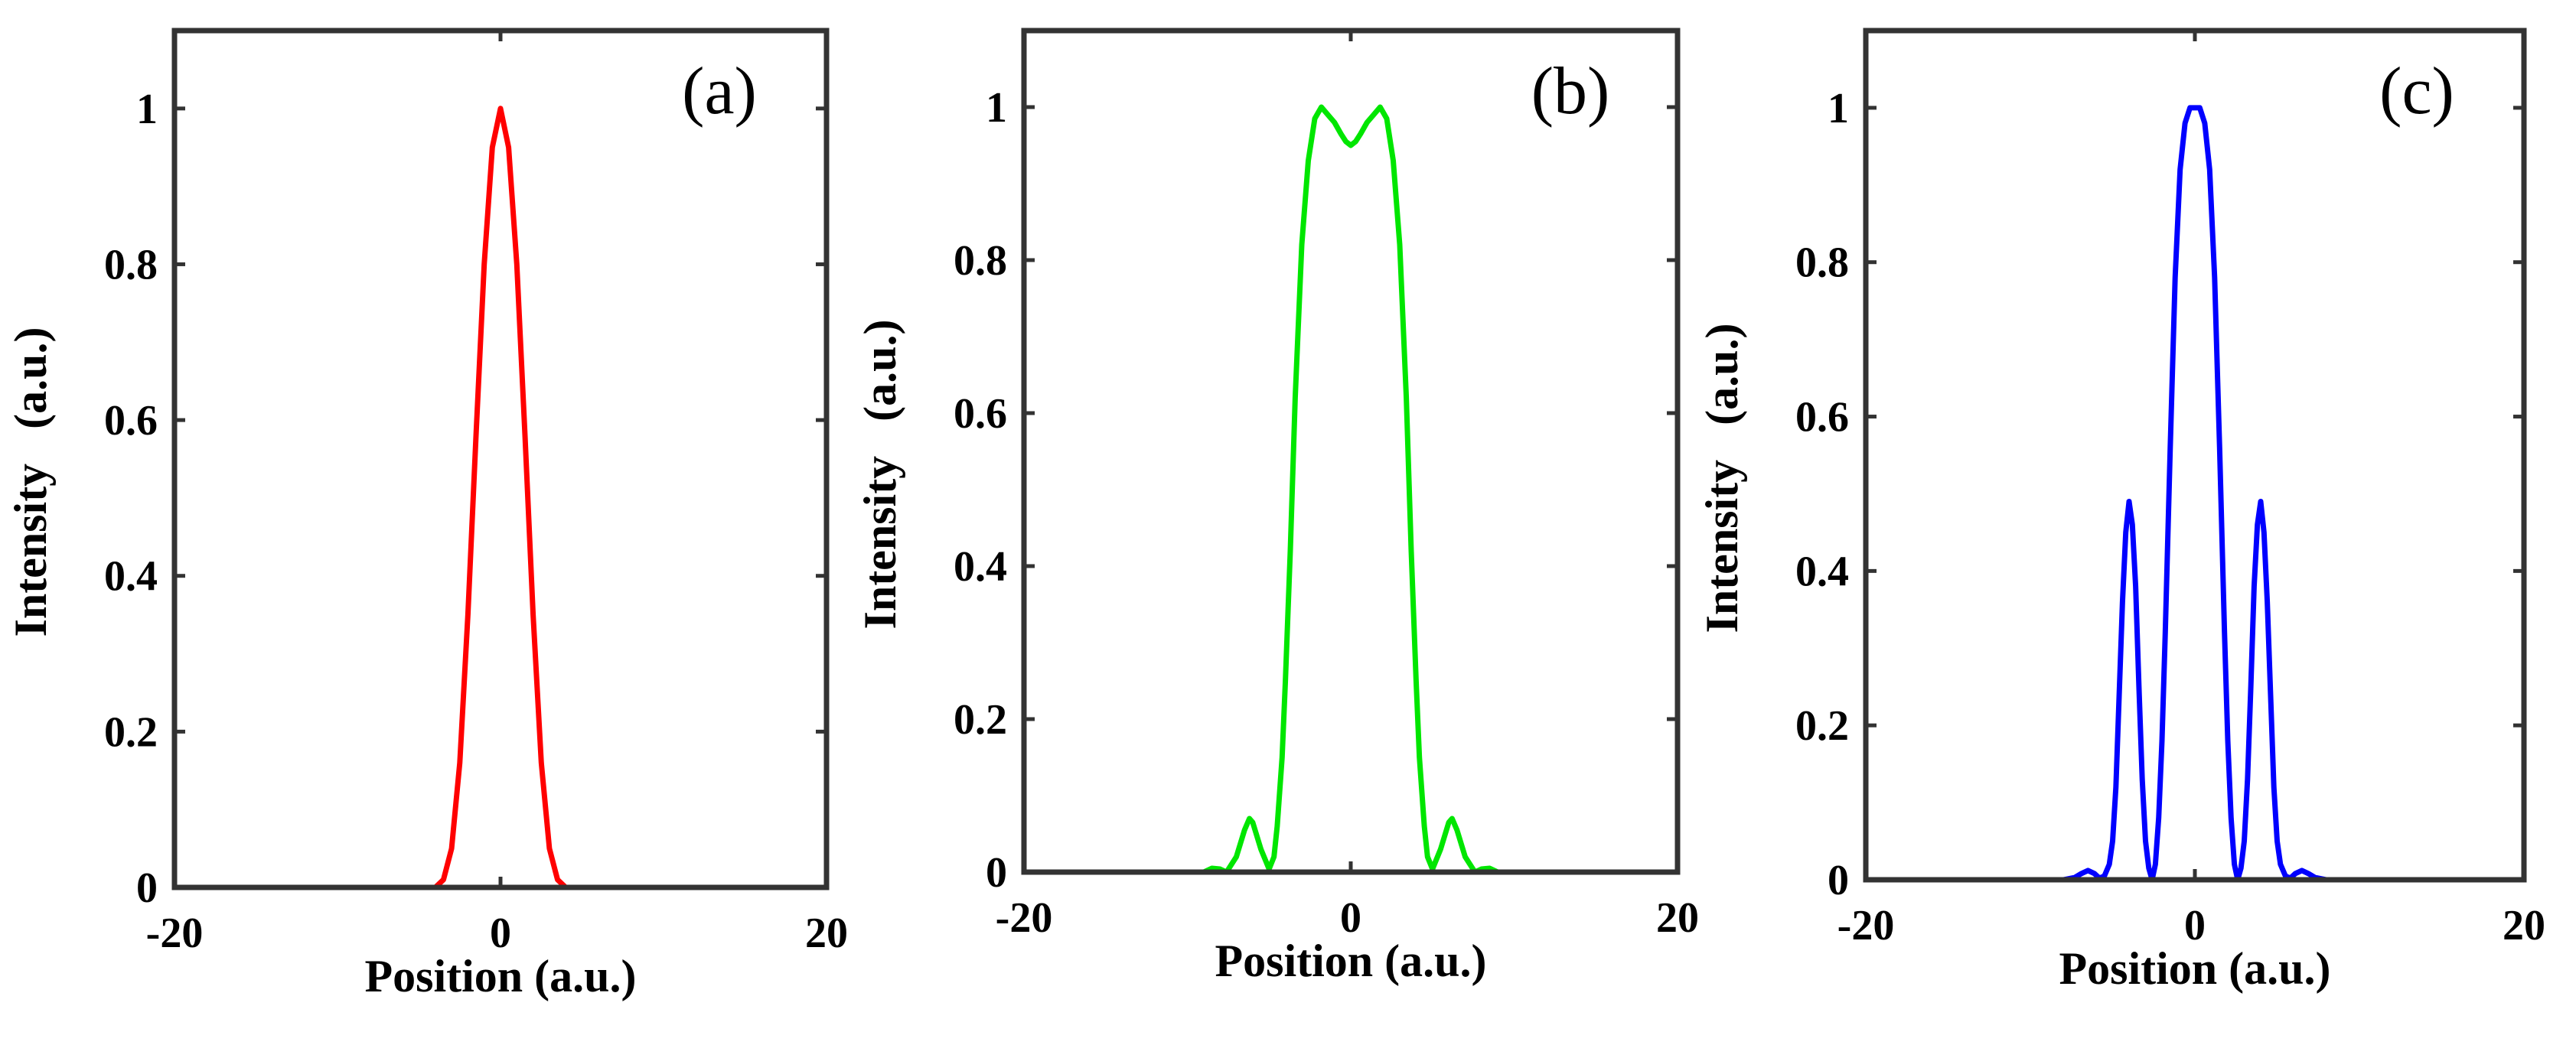 This screenshot has width=2576, height=1045. Describe the element at coordinates (1571, 91) in the screenshot. I see `panel-label: (b)` at that location.